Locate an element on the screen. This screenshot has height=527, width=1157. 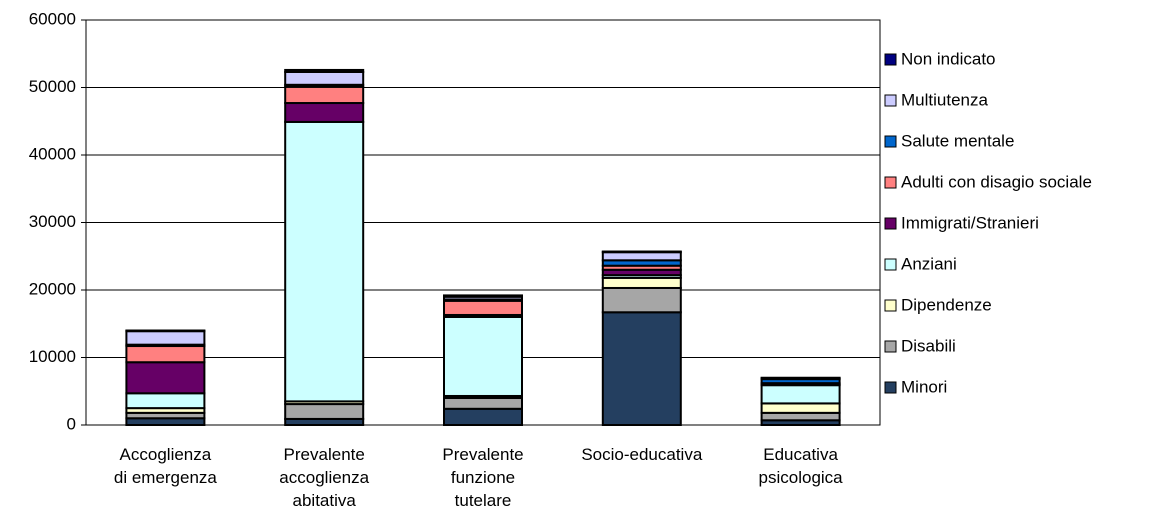
x-tick-label: Prevalente funzione tutelare is located at coordinates (483, 477).